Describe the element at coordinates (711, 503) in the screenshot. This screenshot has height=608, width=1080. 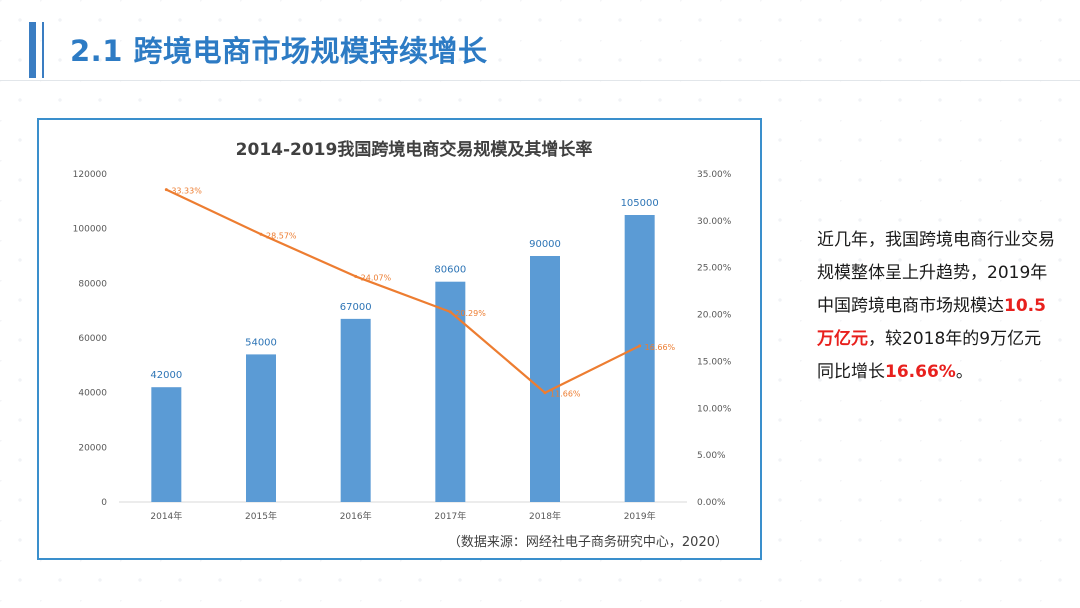
I see `y-right-tick-label: 0.00%` at that location.